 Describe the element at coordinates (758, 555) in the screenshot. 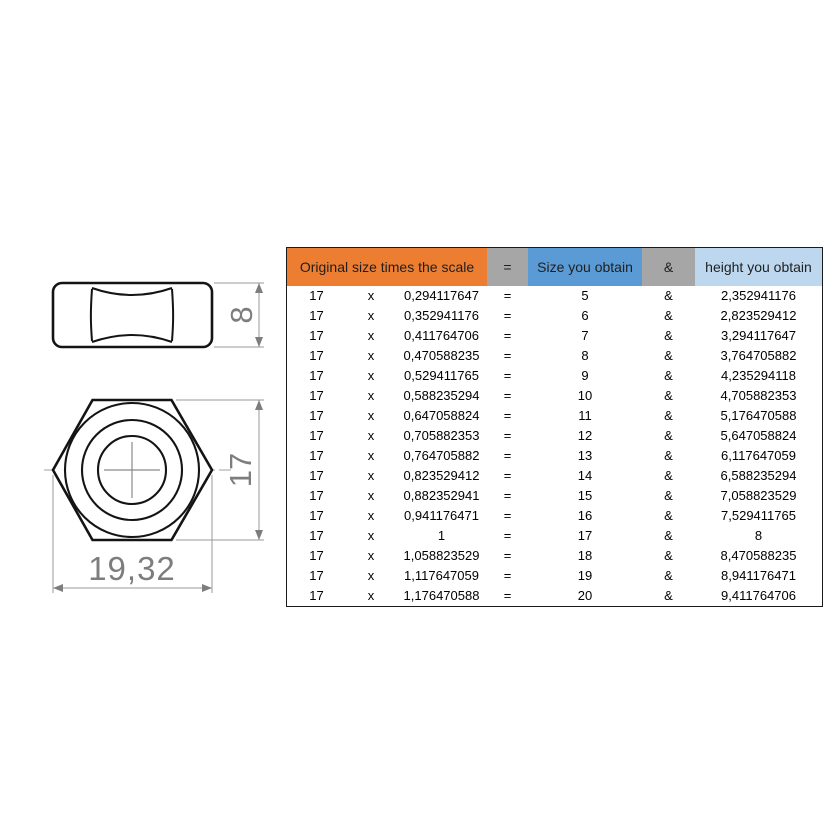

I see `cell-height-obtained: 8,470588235` at that location.